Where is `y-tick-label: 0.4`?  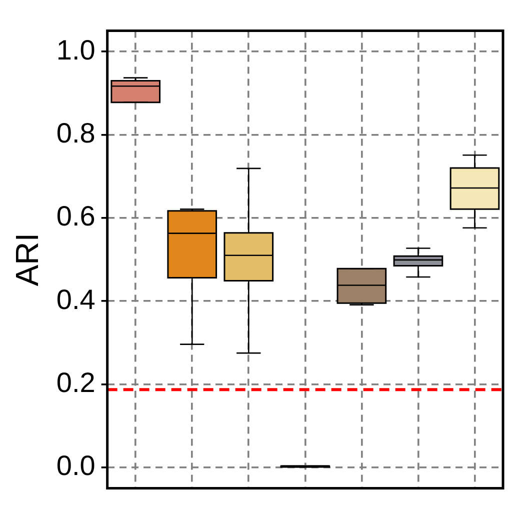
y-tick-label: 0.4 is located at coordinates (76, 299).